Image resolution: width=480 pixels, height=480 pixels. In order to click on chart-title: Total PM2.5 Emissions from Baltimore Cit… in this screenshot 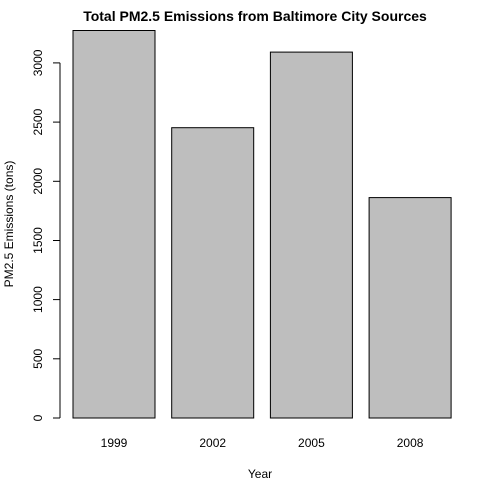, I will do `click(255, 16)`.